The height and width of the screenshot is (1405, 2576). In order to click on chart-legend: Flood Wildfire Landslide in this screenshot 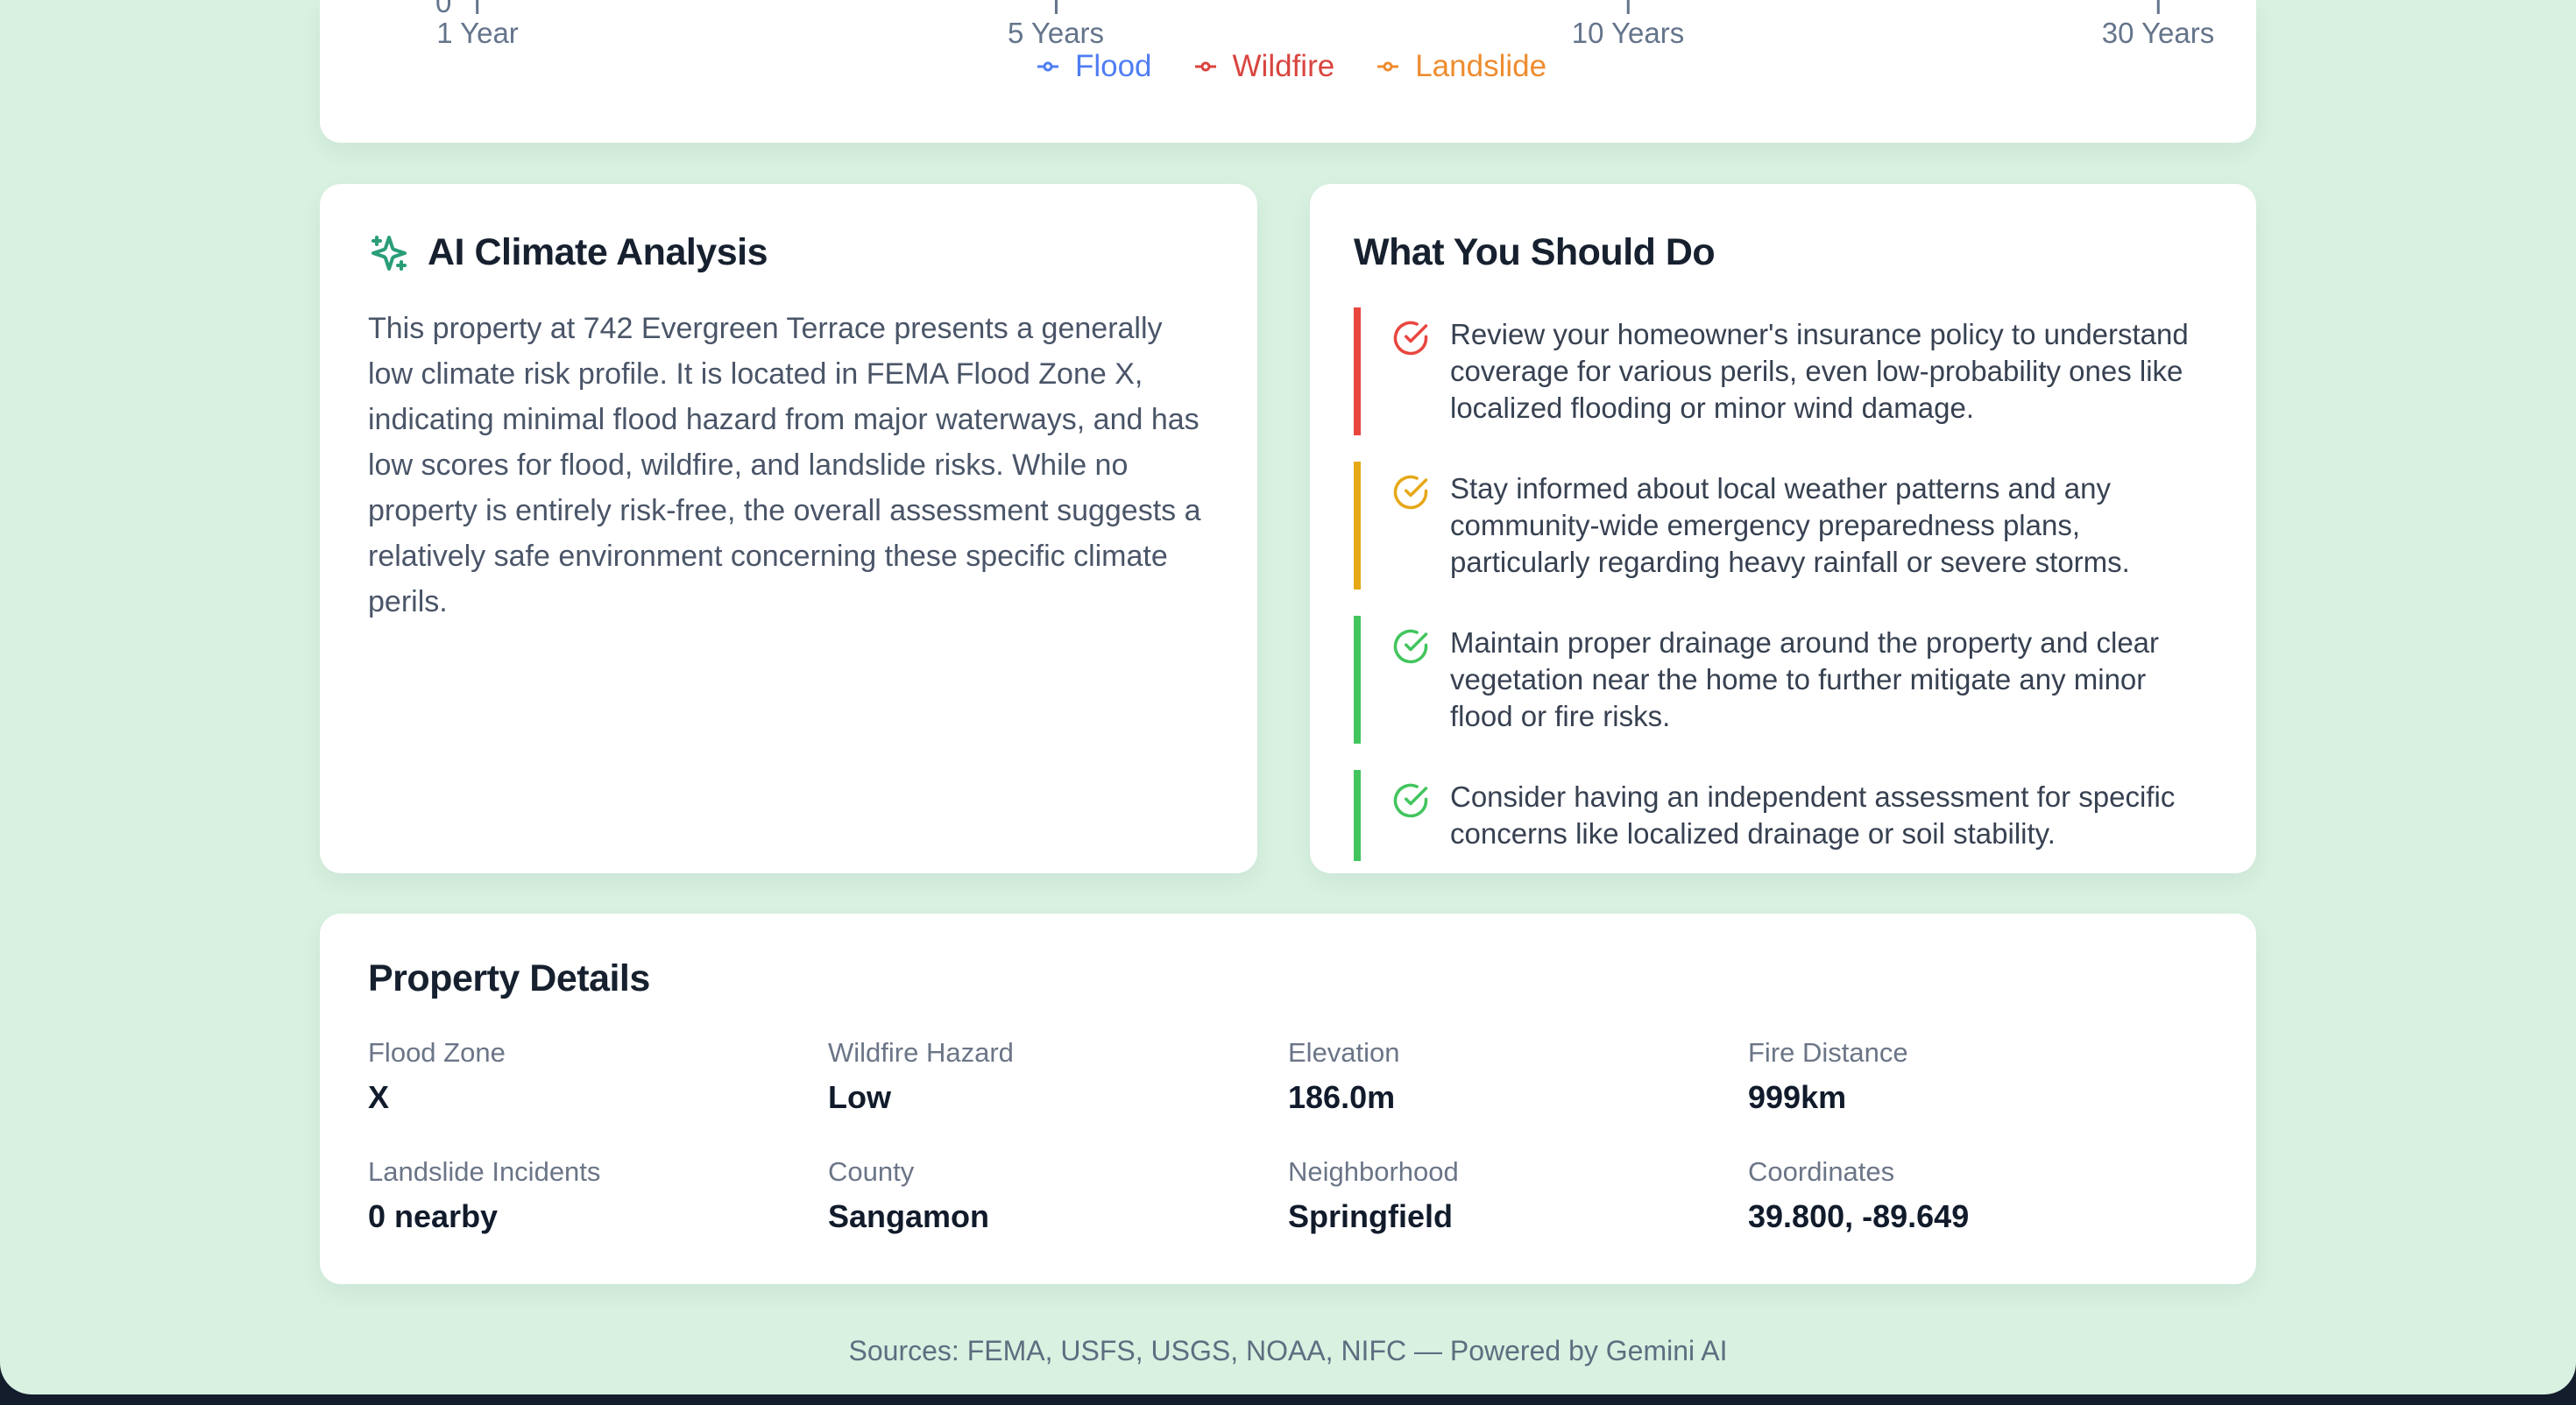, I will do `click(1288, 66)`.